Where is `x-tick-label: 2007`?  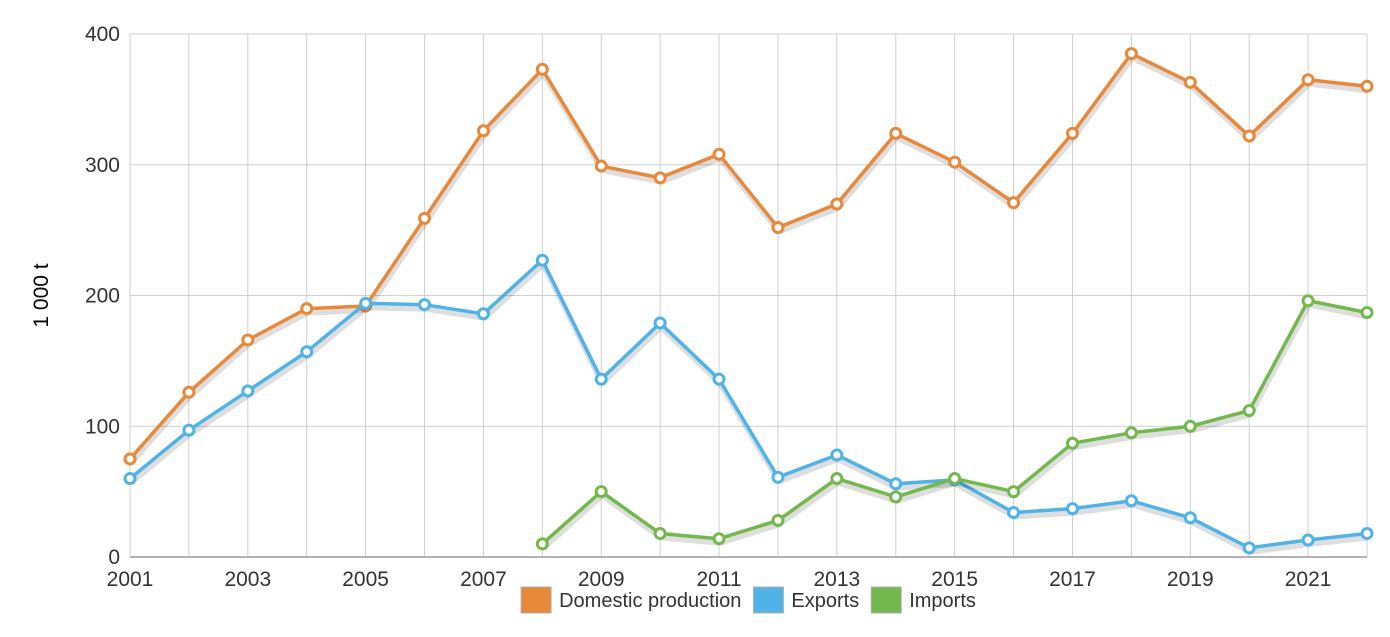
x-tick-label: 2007 is located at coordinates (483, 579).